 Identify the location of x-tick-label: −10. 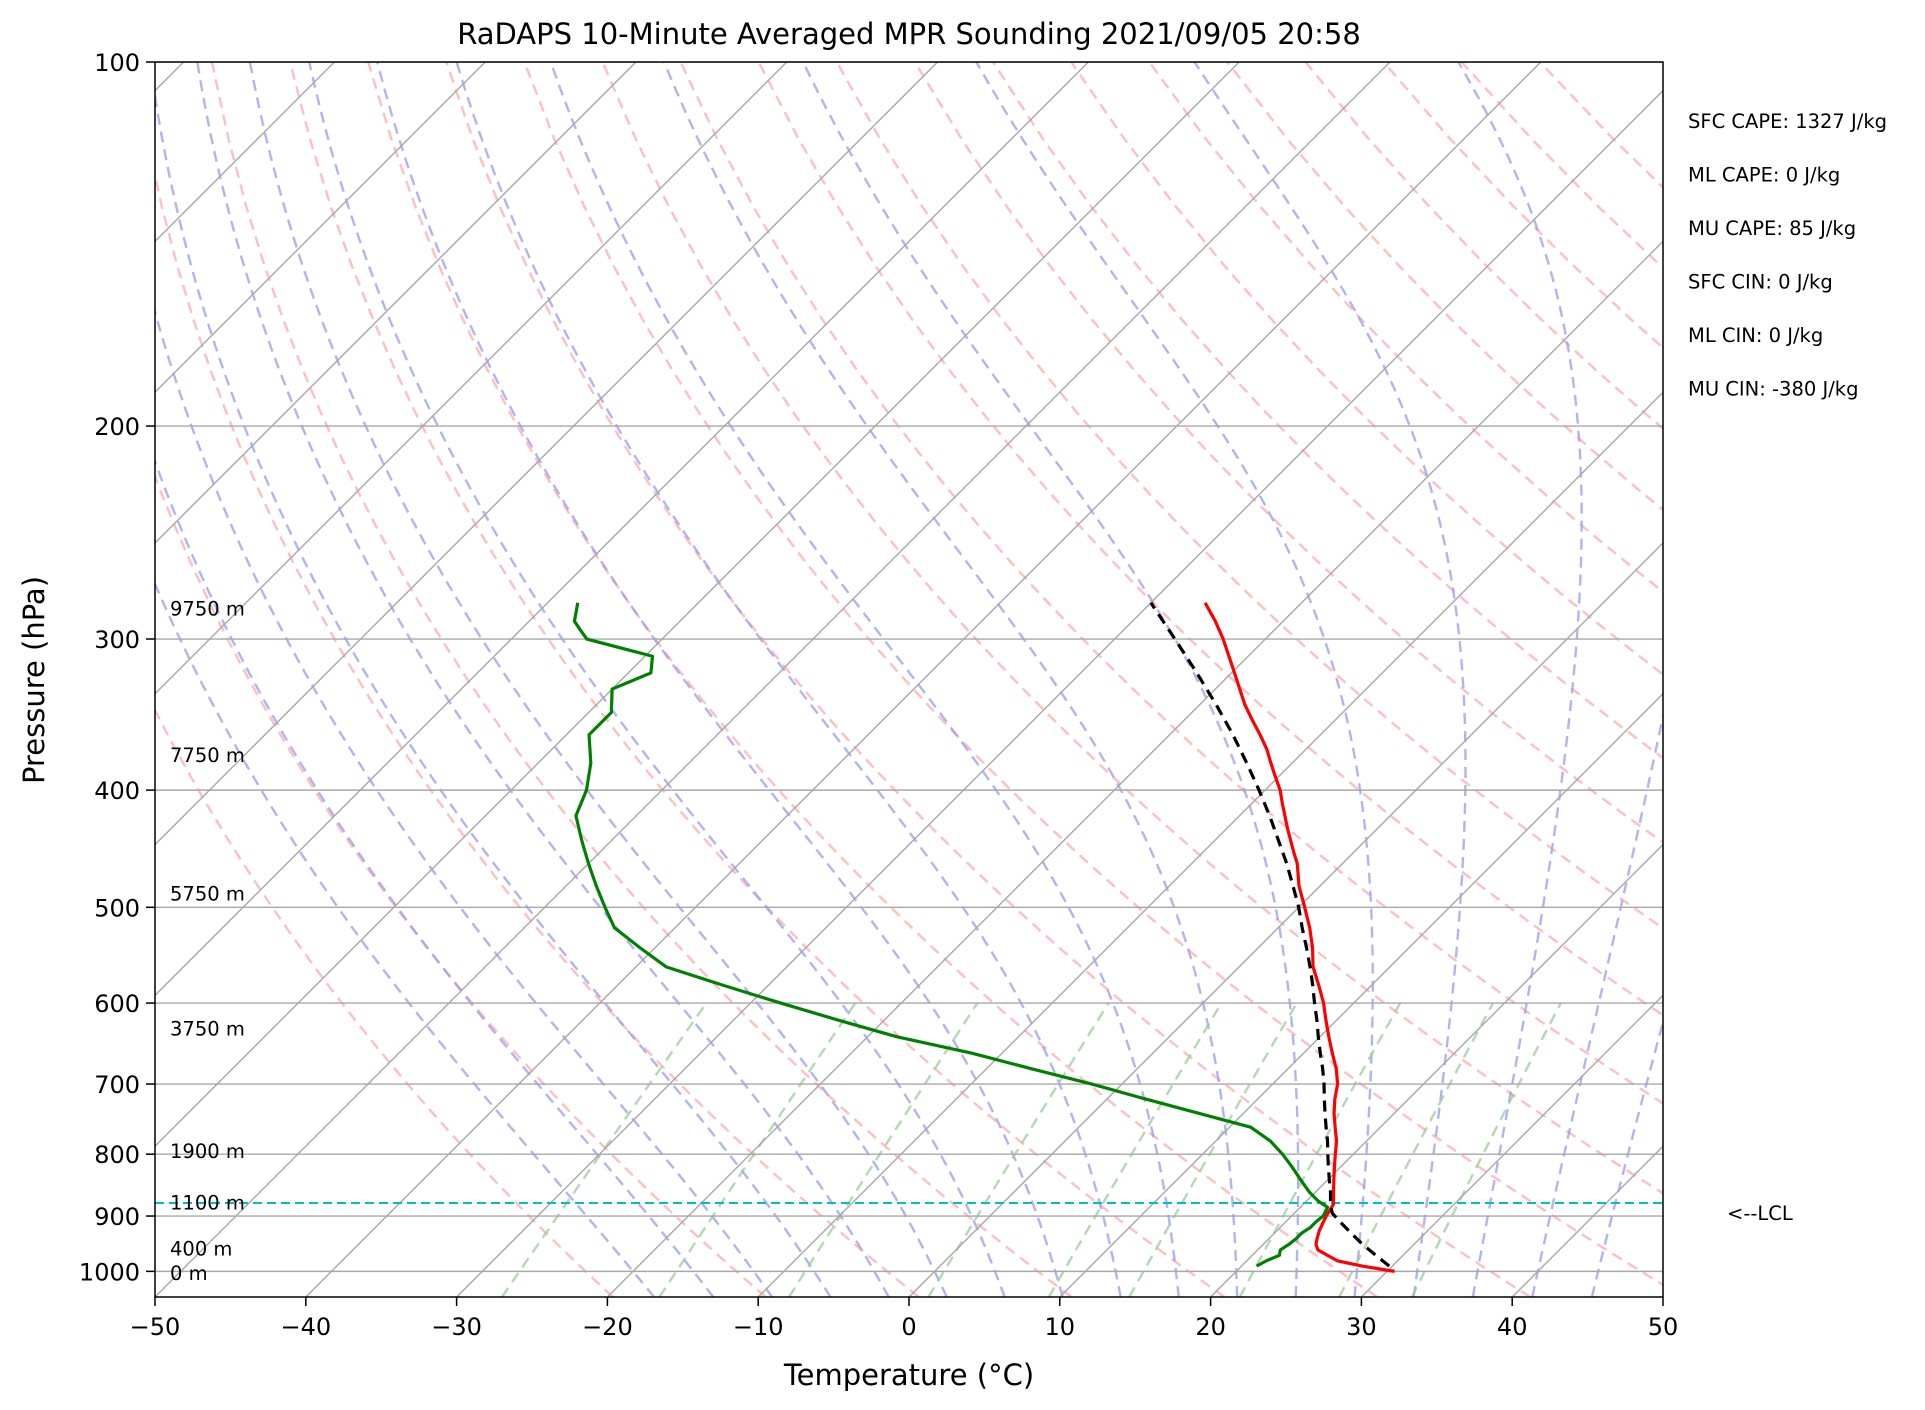
(758, 1327).